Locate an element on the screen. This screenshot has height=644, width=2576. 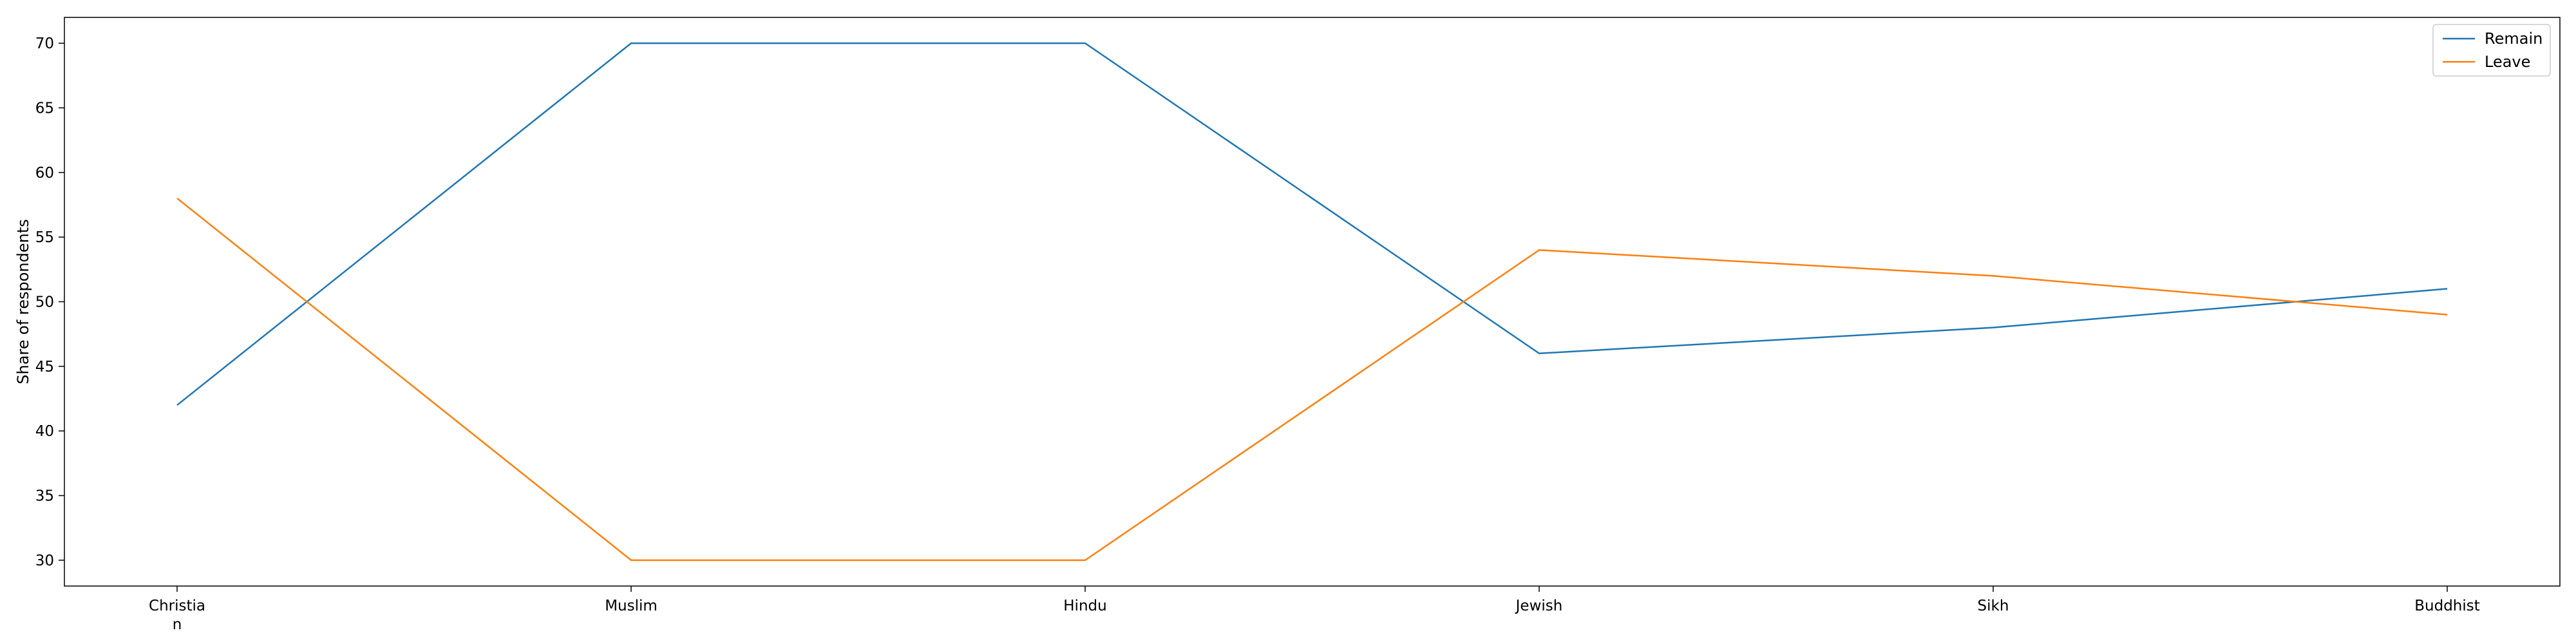
x-tick-label: Hindu is located at coordinates (1084, 606).